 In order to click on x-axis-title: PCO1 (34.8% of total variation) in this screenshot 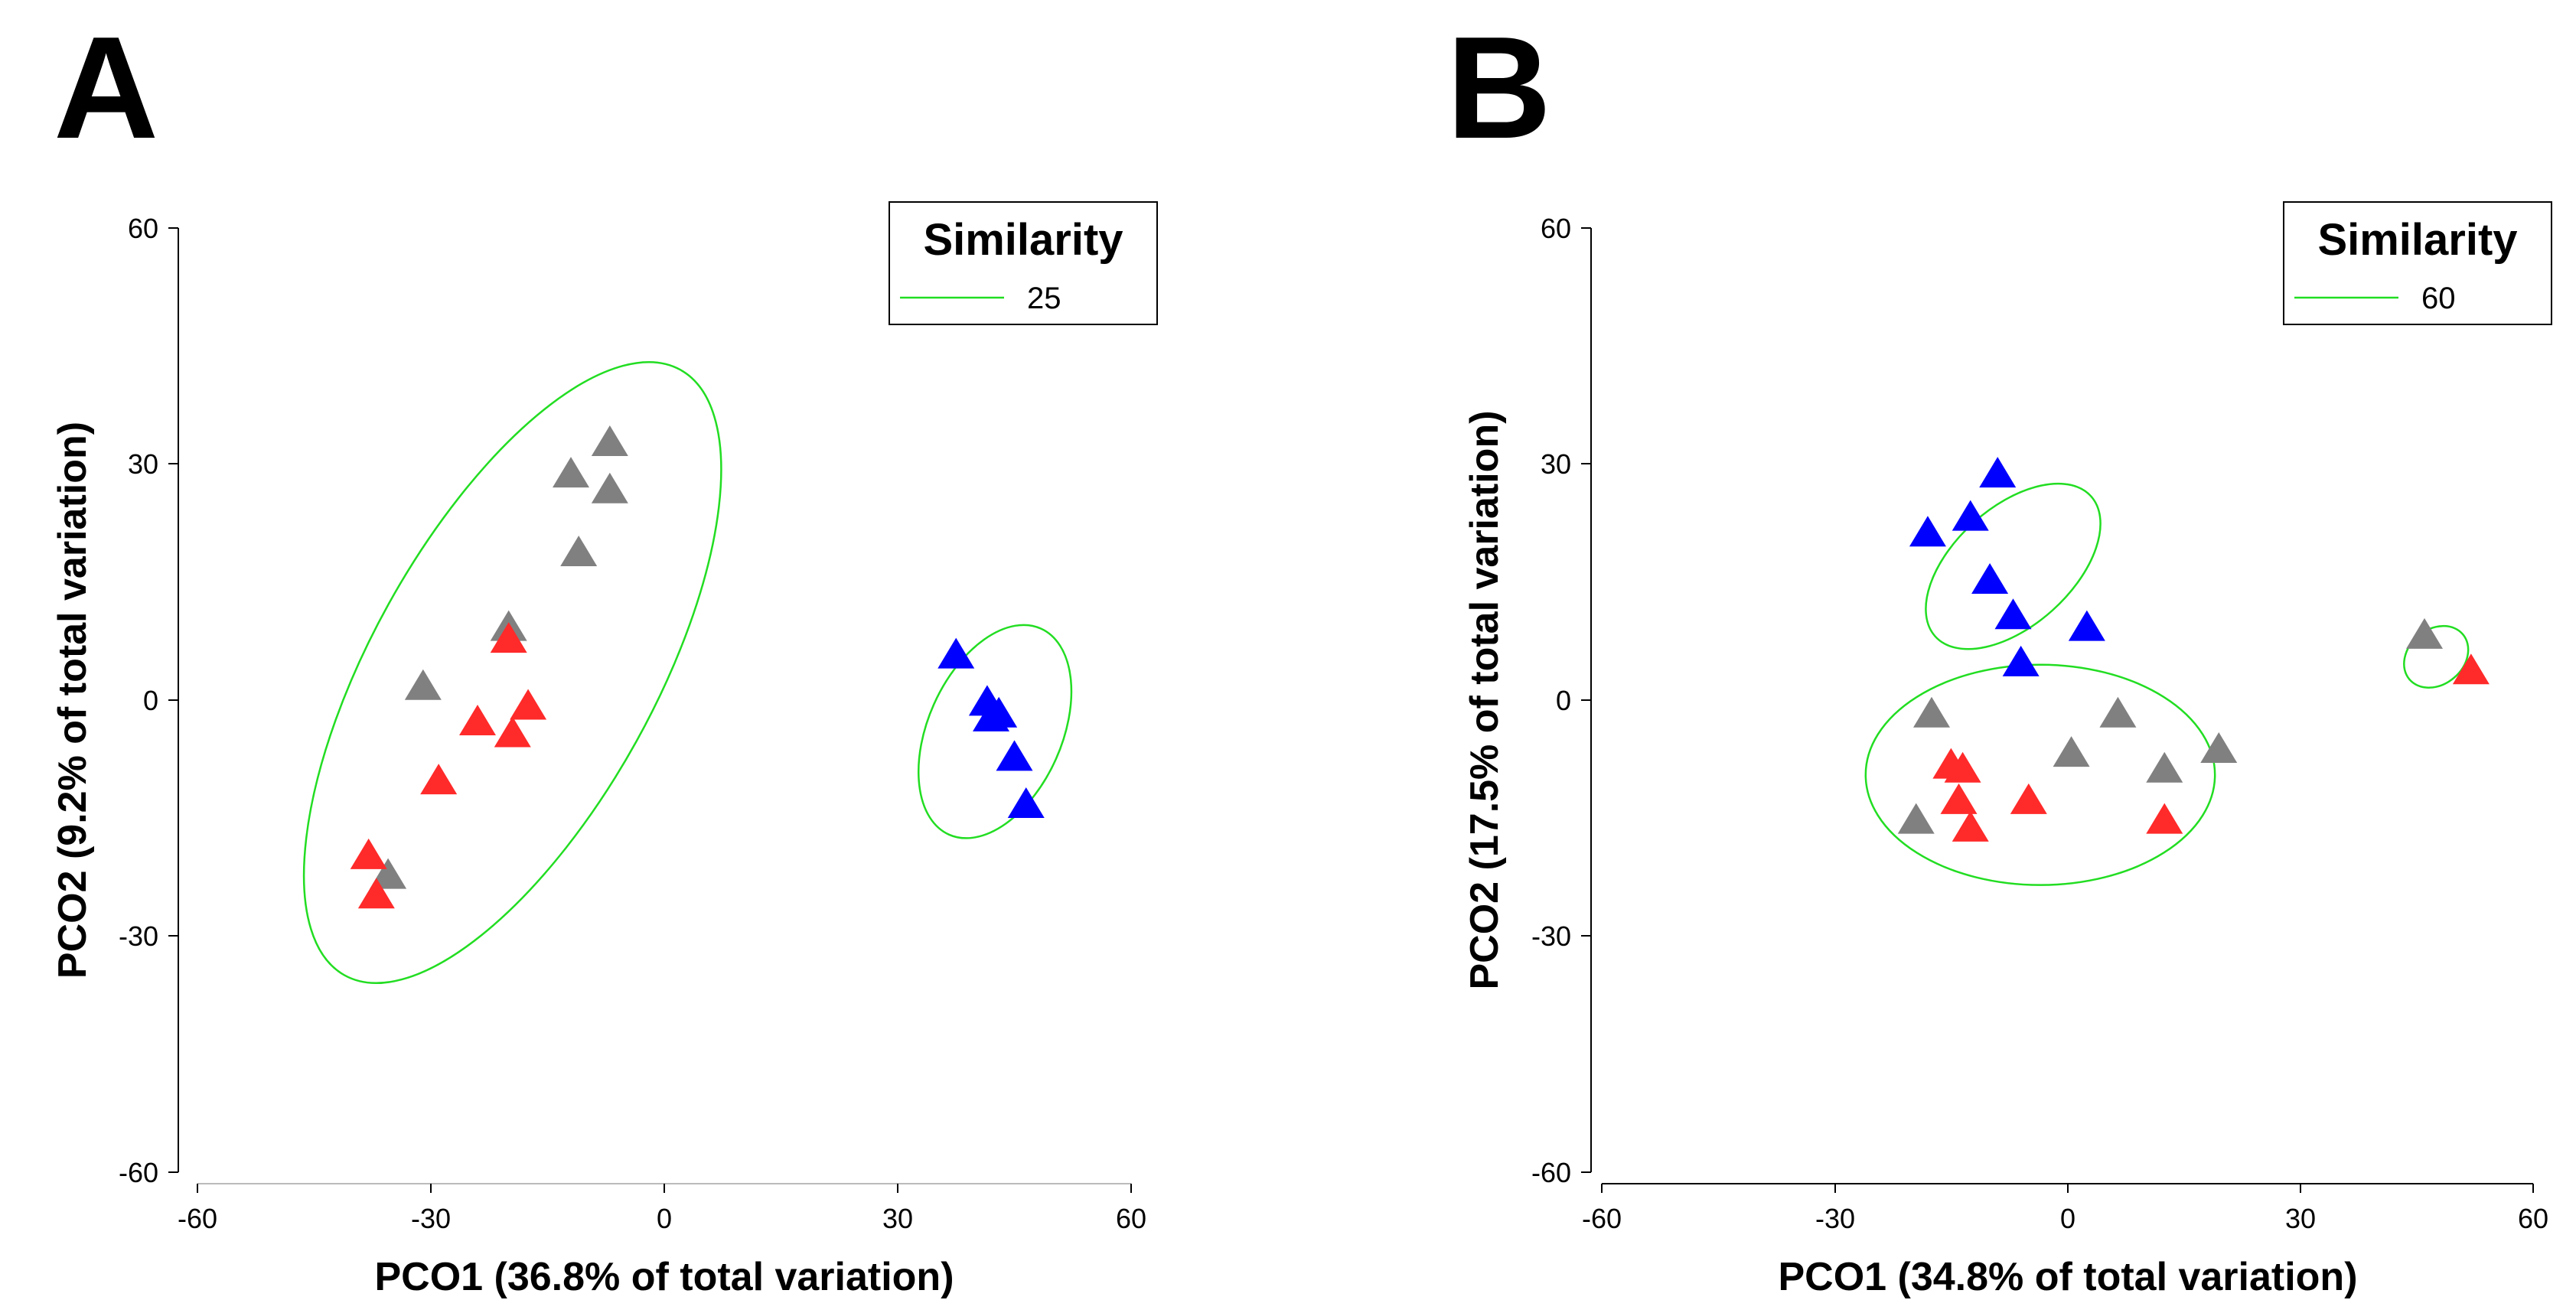, I will do `click(2067, 1277)`.